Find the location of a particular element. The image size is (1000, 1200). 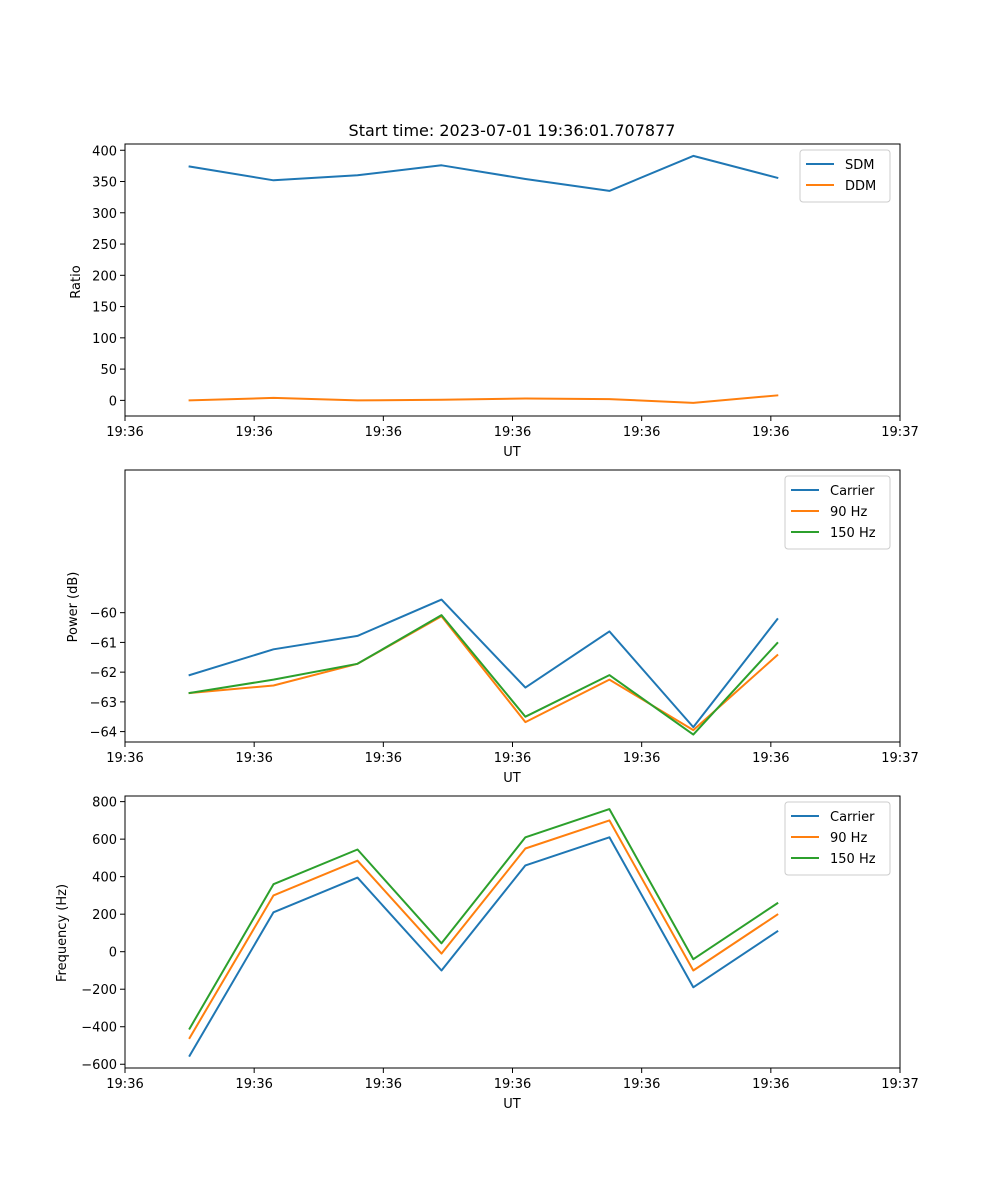

y-tick-label: −63 is located at coordinates (103, 703).